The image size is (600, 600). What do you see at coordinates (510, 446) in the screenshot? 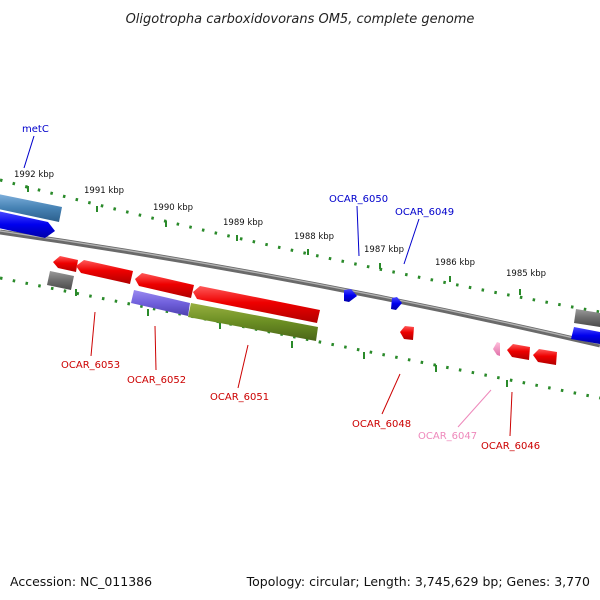
I see `gene-label-OCAR_6046: OCAR_6046` at bounding box center [510, 446].